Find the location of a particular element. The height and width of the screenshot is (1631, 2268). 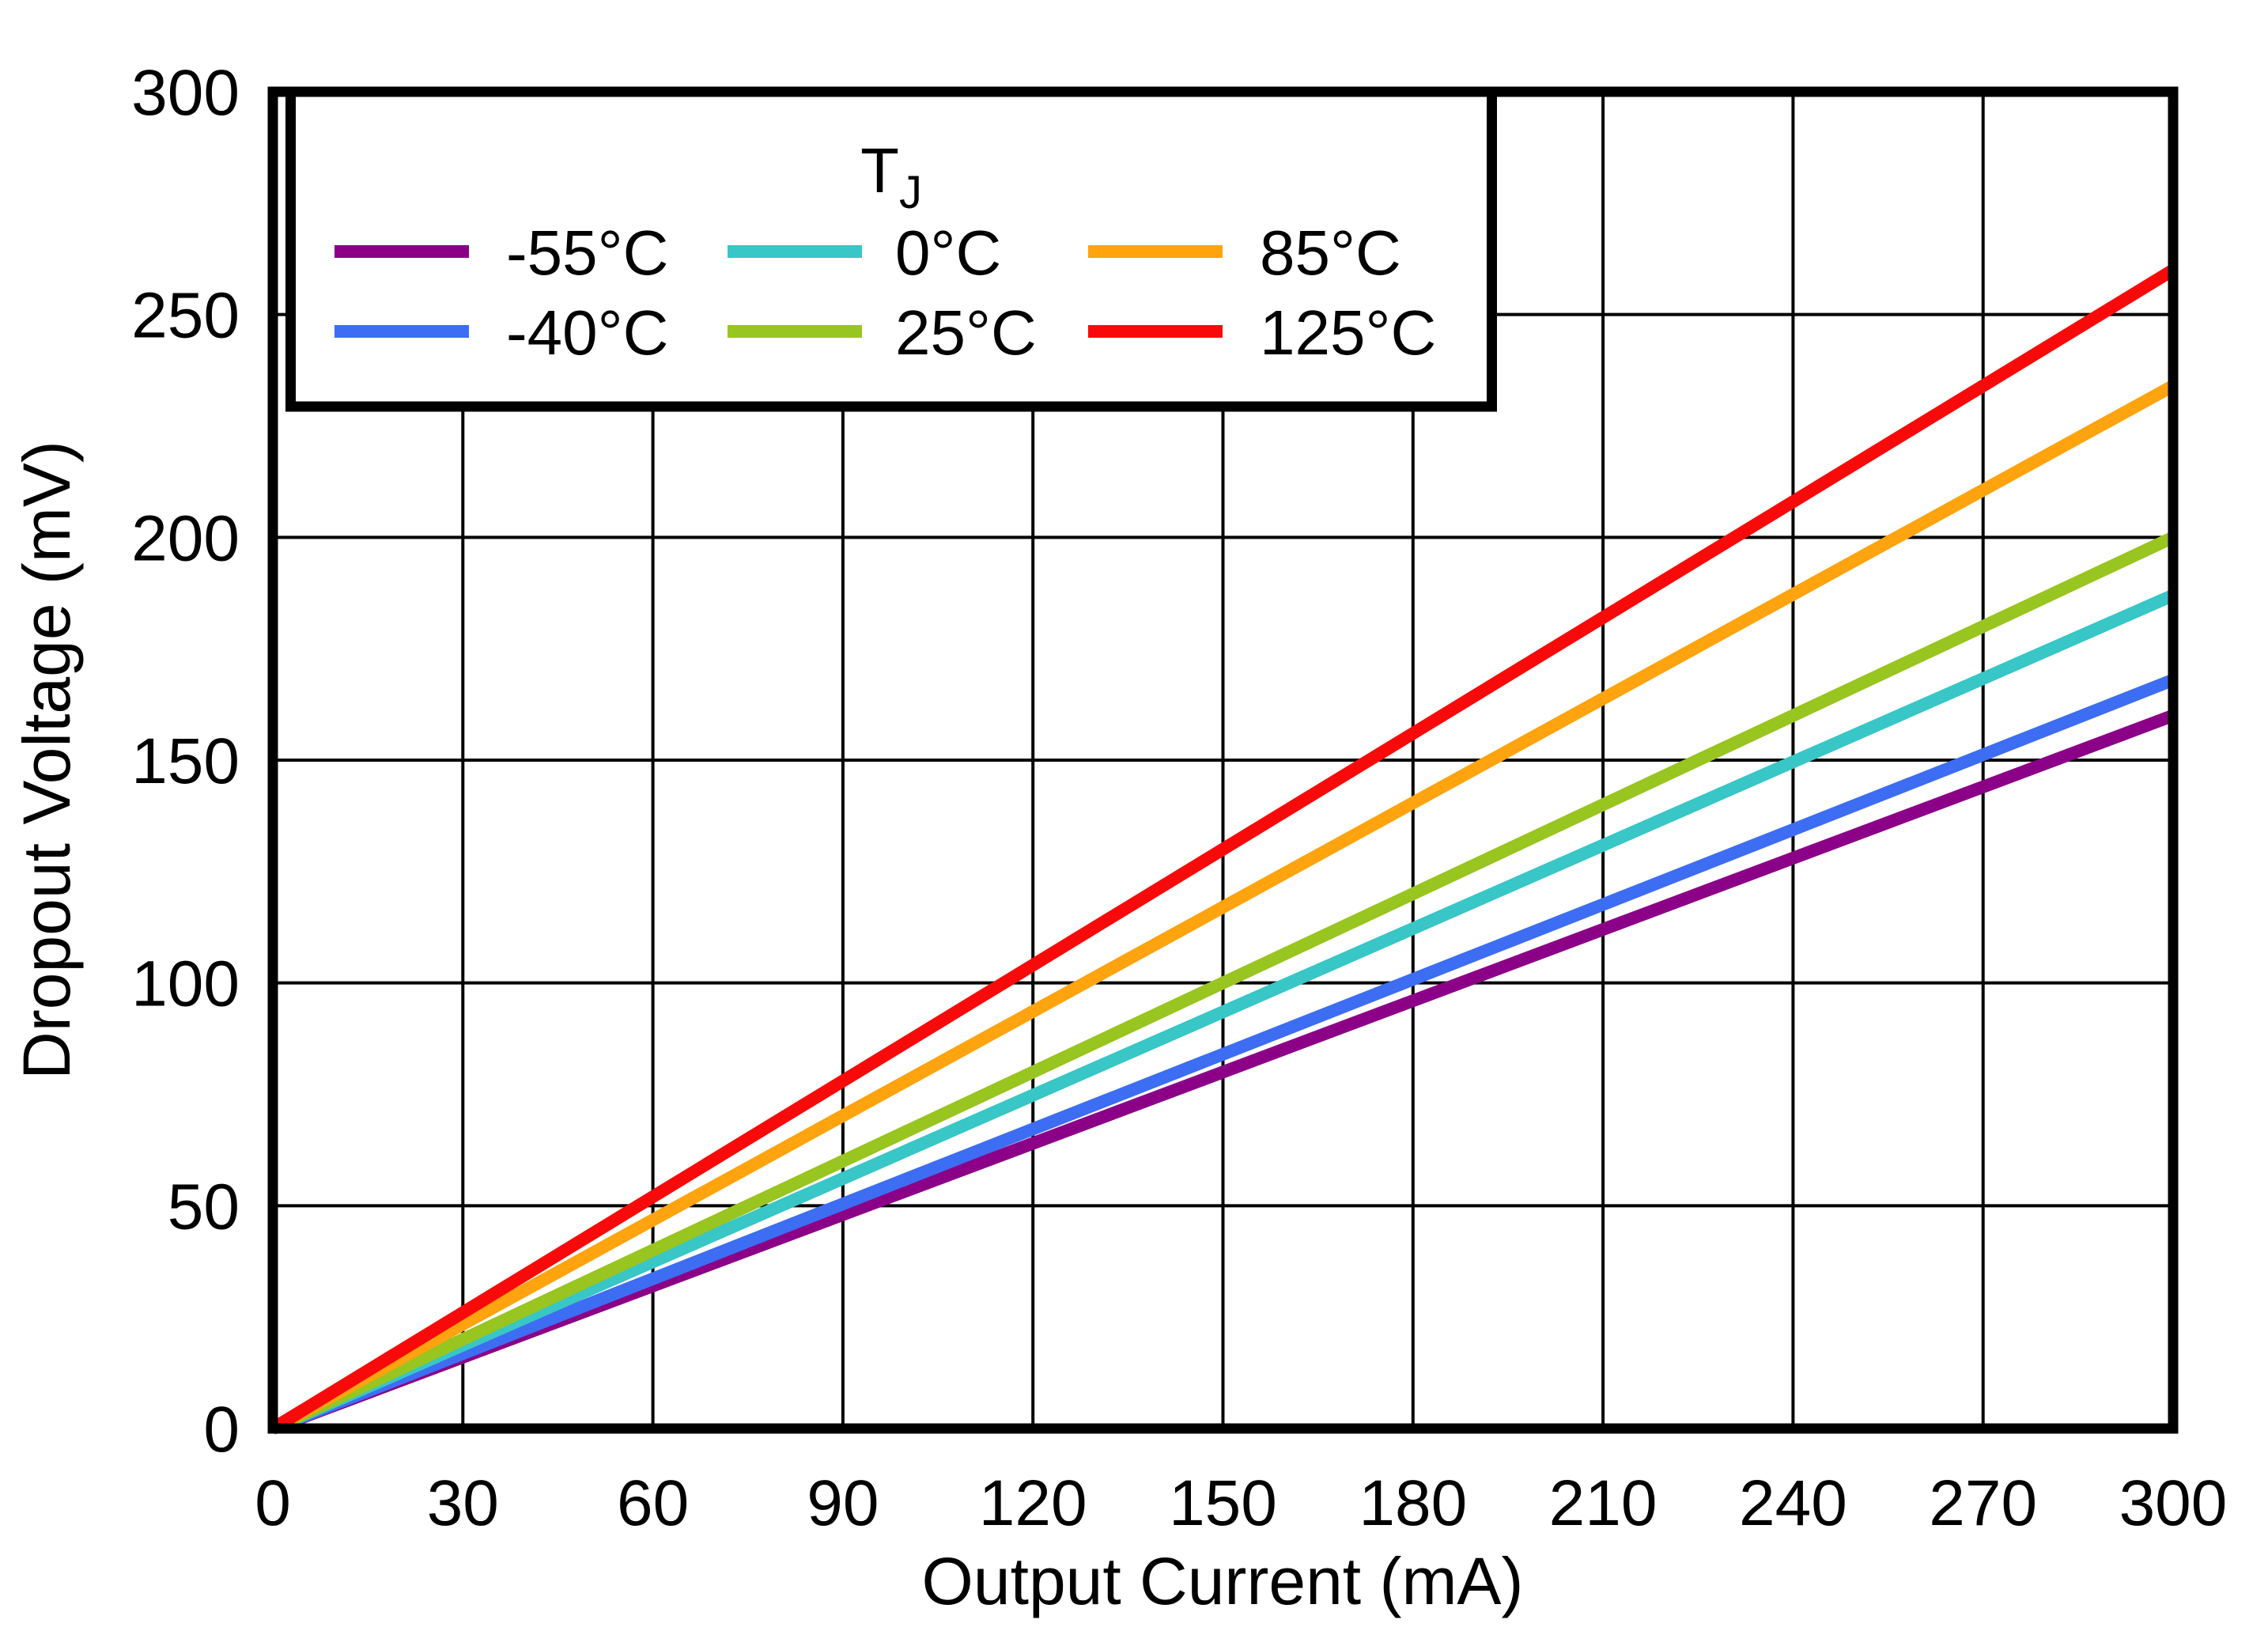

x-axis-title: Output Current (mA) is located at coordinates (1223, 1581).